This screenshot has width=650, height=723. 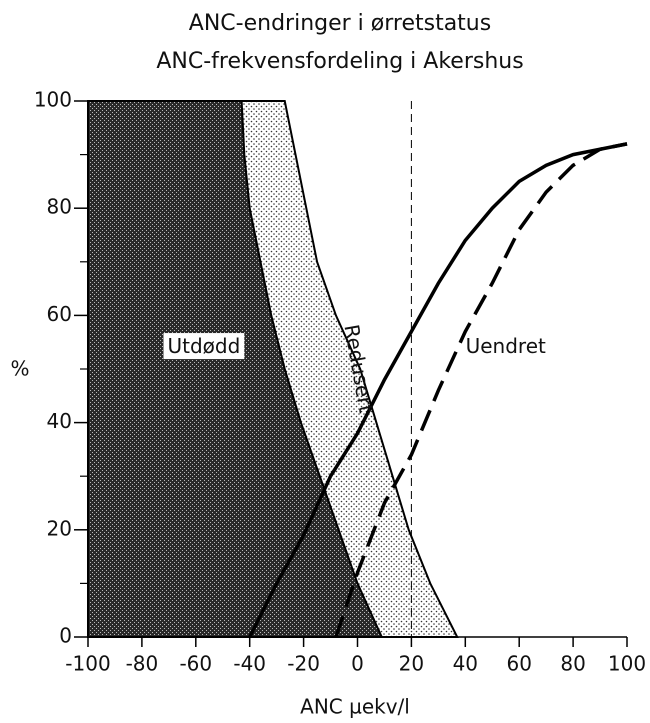 I want to click on annotation: Utdødd, so click(x=203, y=346).